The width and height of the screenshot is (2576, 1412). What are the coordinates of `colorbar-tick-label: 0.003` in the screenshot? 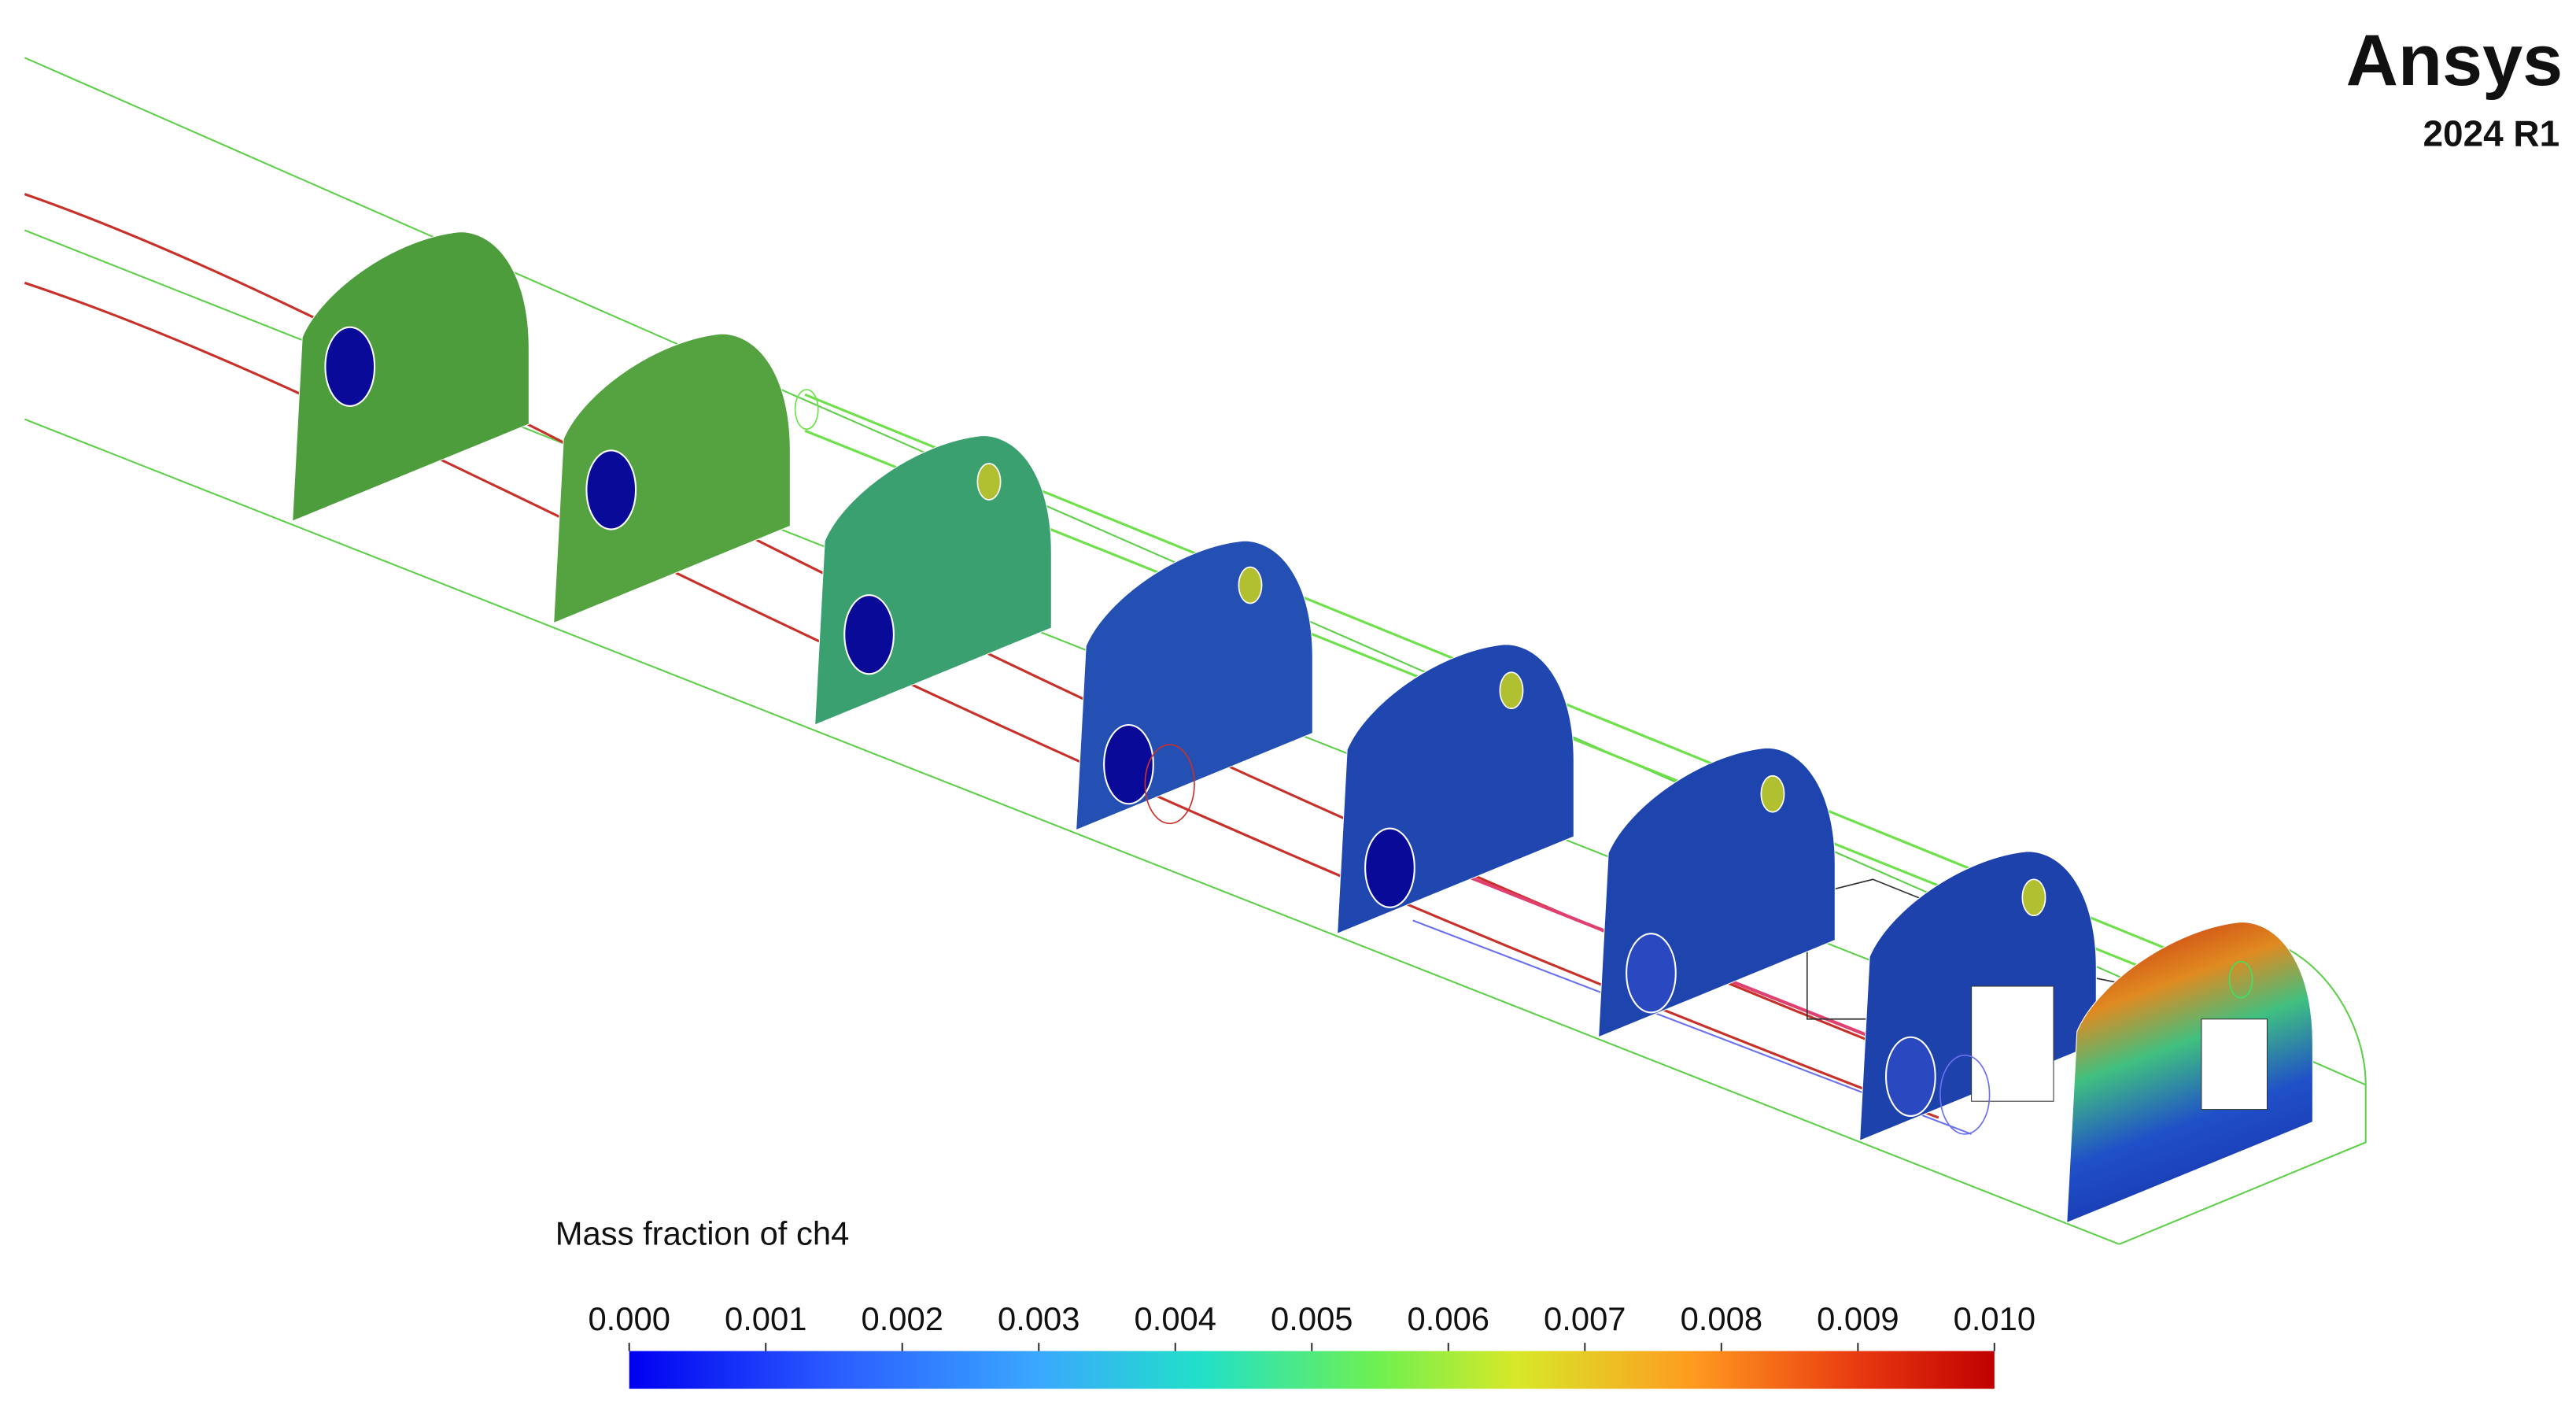 It's located at (1039, 1318).